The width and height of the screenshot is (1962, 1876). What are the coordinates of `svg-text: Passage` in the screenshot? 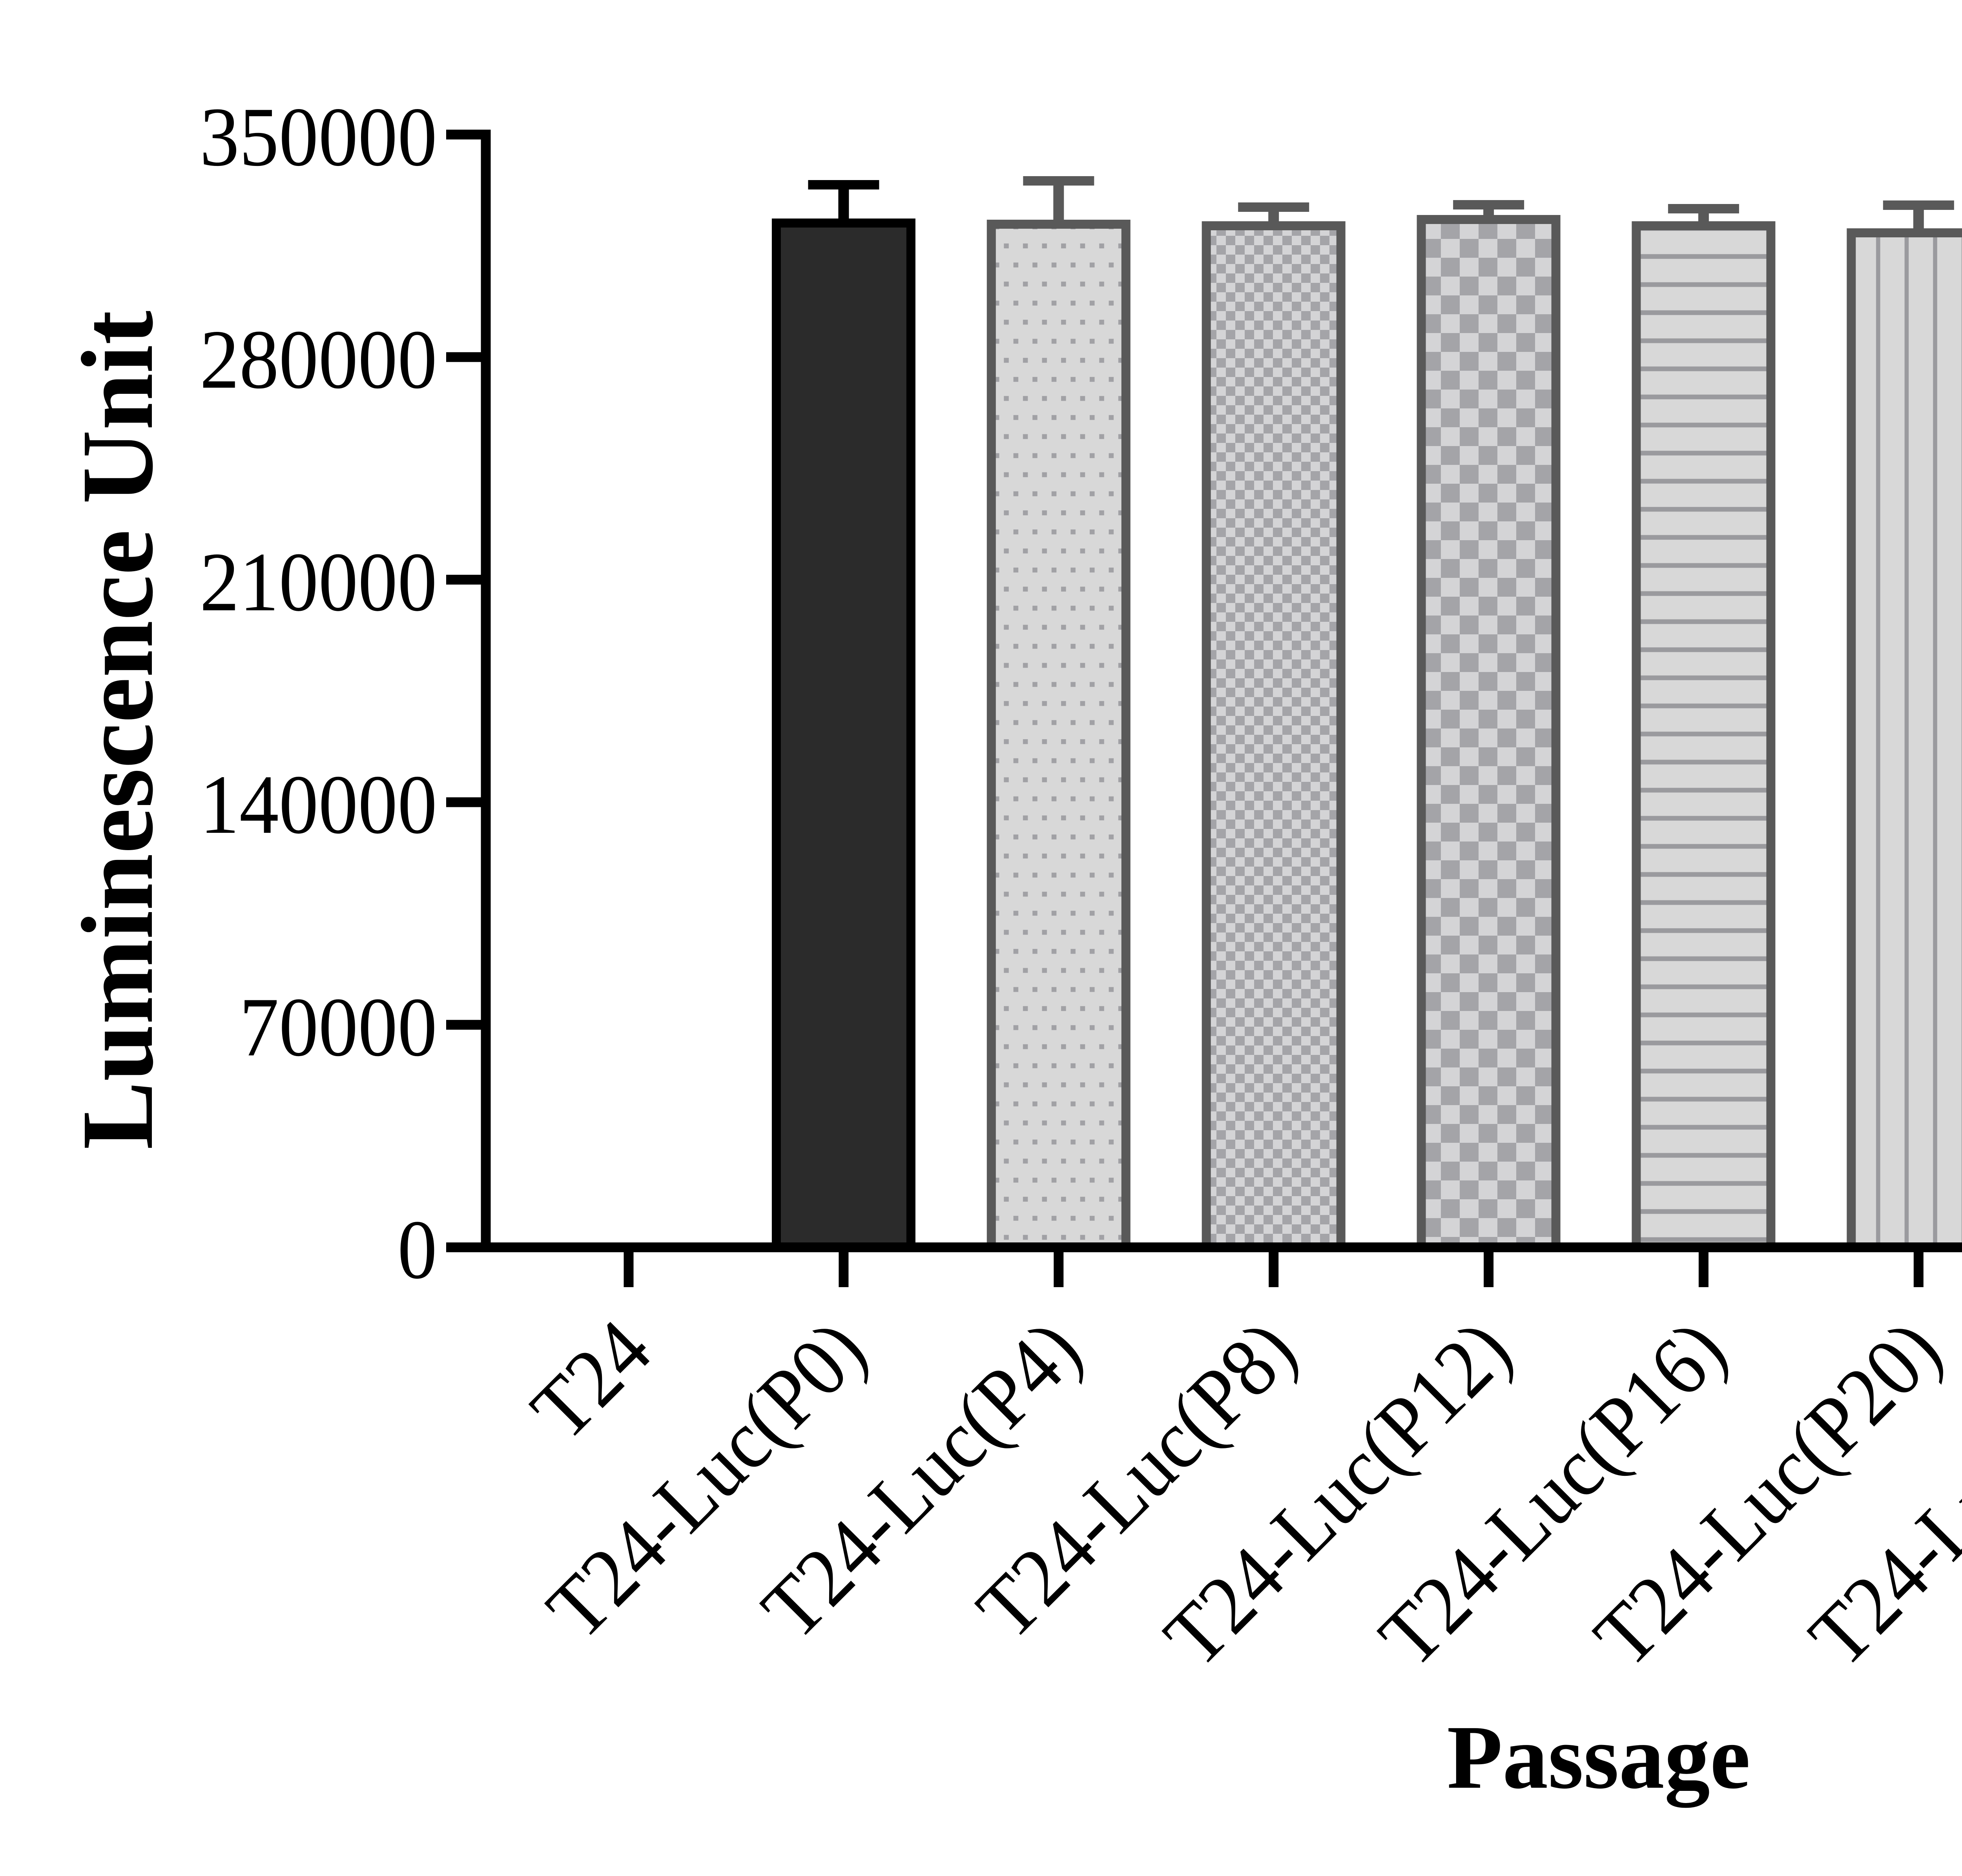 It's located at (1599, 1757).